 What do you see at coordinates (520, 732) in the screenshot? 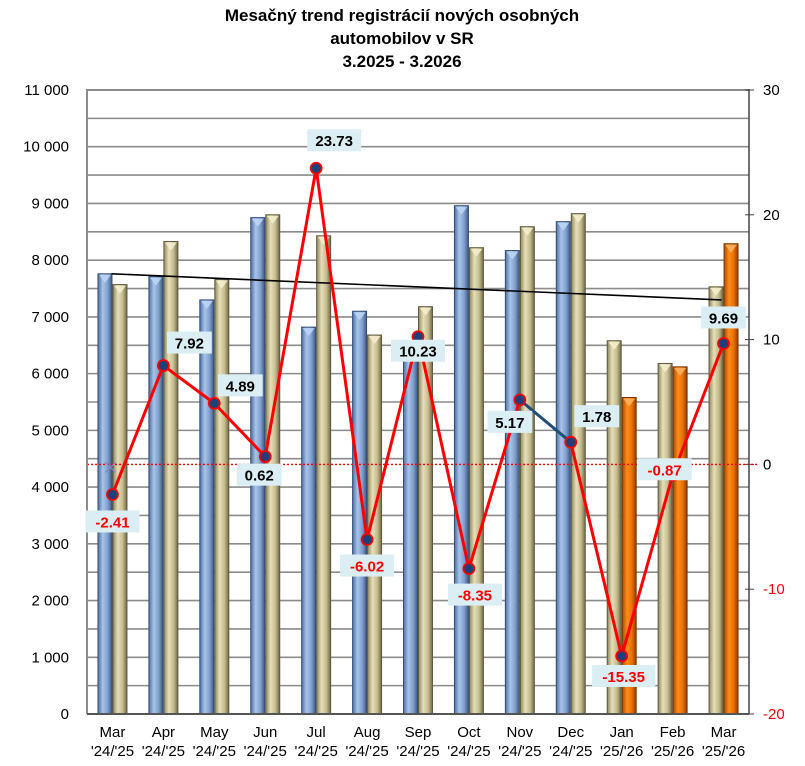
I see `x-label-month: Nov` at bounding box center [520, 732].